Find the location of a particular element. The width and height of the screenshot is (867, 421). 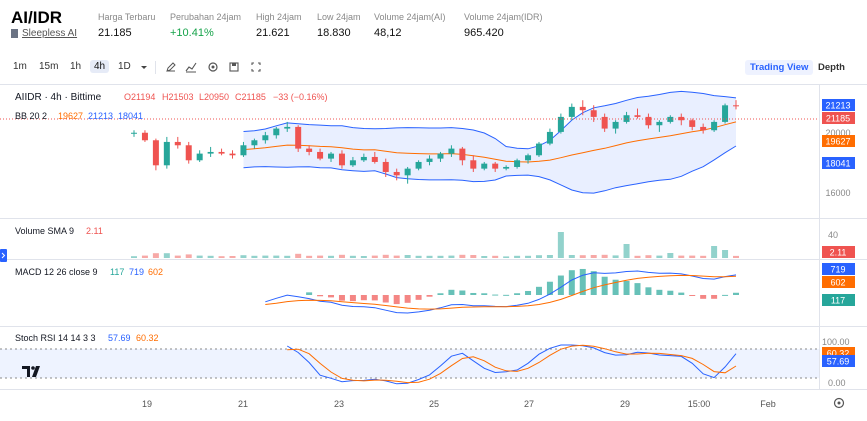

stoch-legend-label: Stoch RSI 14 14 3 3 is located at coordinates (55, 338).